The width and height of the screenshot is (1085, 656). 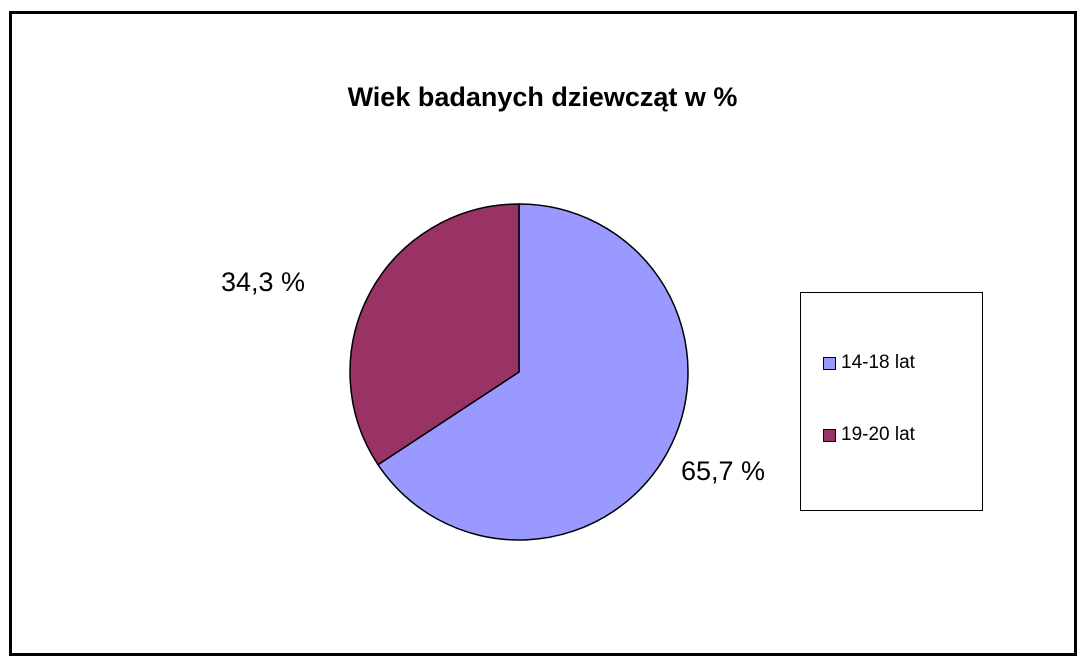 What do you see at coordinates (891, 401) in the screenshot?
I see `legend: 14-18 lat 19-20 lat` at bounding box center [891, 401].